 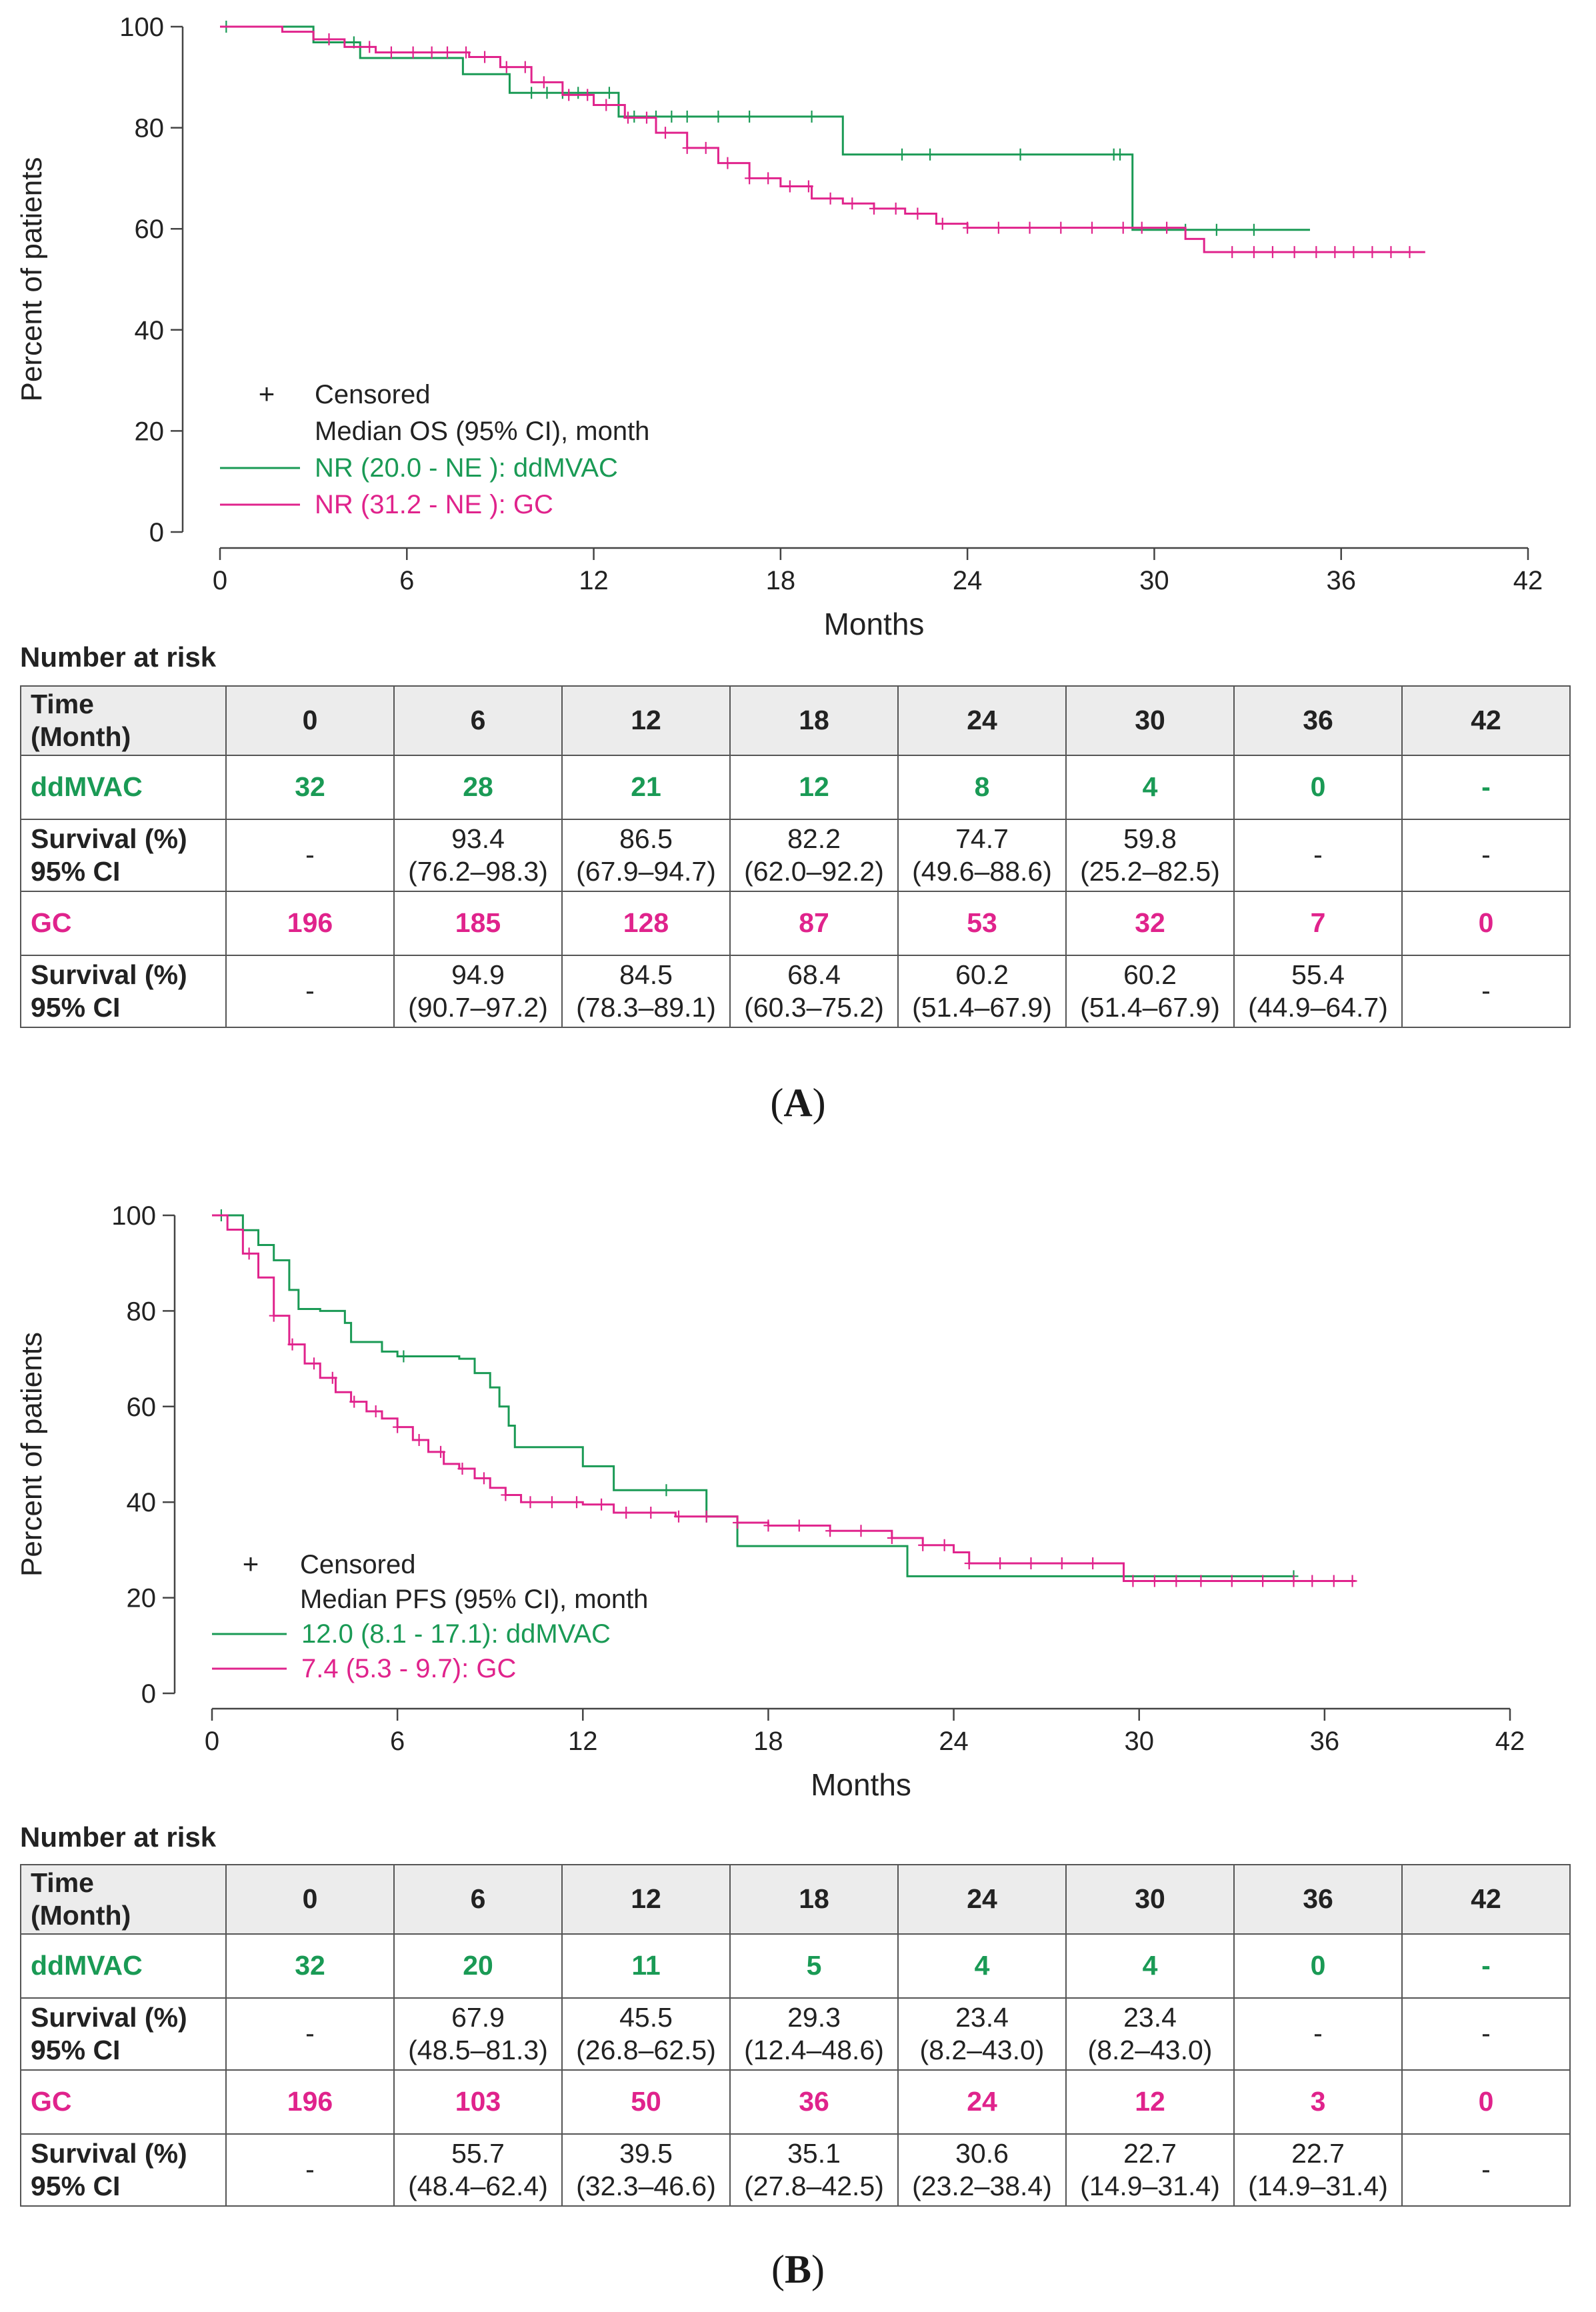 I want to click on legend-censored-label: Censored, so click(x=357, y=1564).